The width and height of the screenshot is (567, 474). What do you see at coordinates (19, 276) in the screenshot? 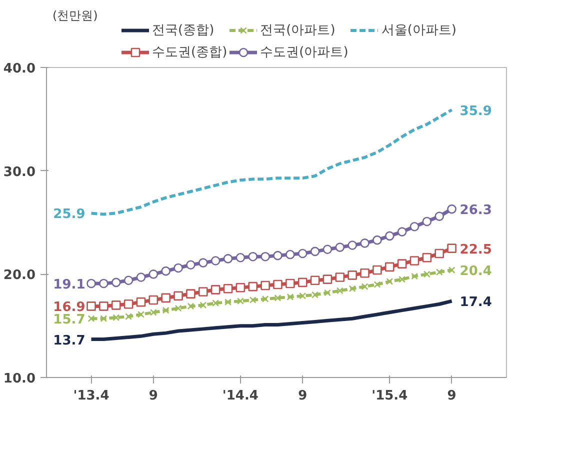
I see `y-tick-label: 20.0` at bounding box center [19, 276].